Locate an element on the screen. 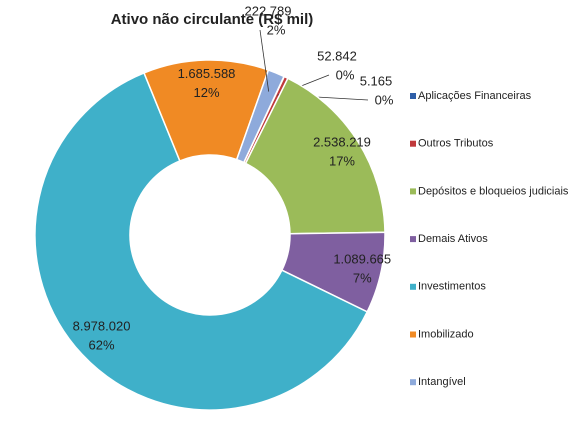 The width and height of the screenshot is (573, 431). legend-text: Outros Tributos is located at coordinates (456, 144).